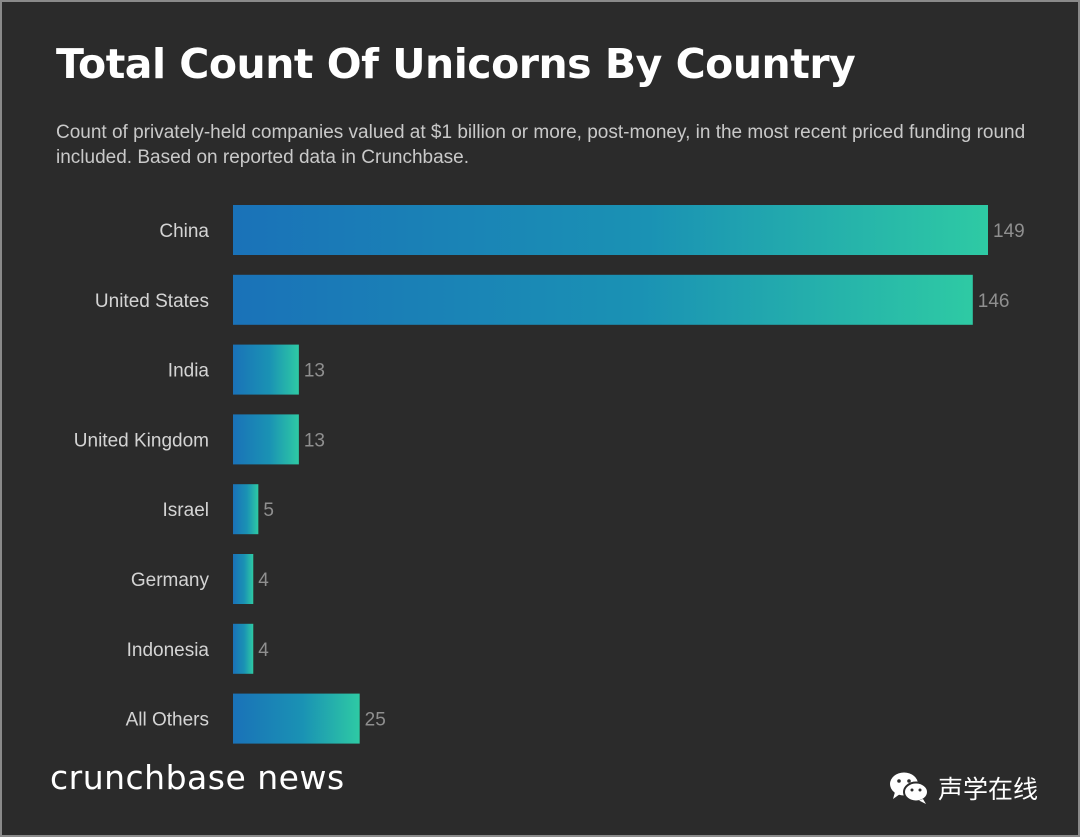 This screenshot has width=1080, height=837. Describe the element at coordinates (456, 64) in the screenshot. I see `chart-title: Total Count Of Unicorns By Country` at that location.